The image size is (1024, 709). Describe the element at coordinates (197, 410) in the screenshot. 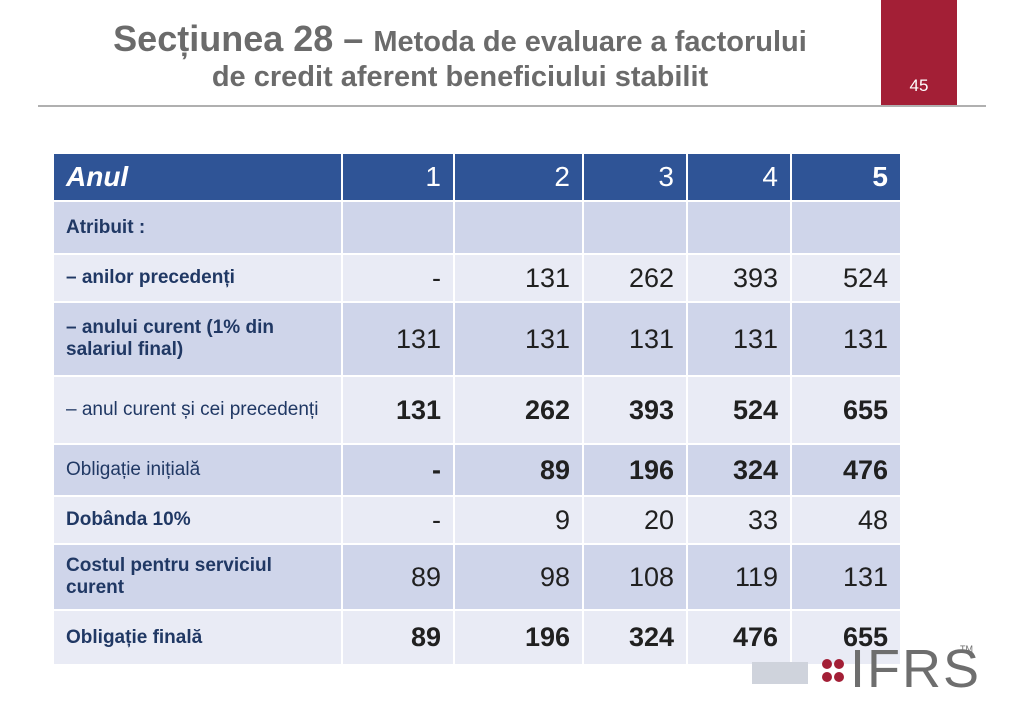

I see `row-label: – anul curent și cei precedenți` at that location.